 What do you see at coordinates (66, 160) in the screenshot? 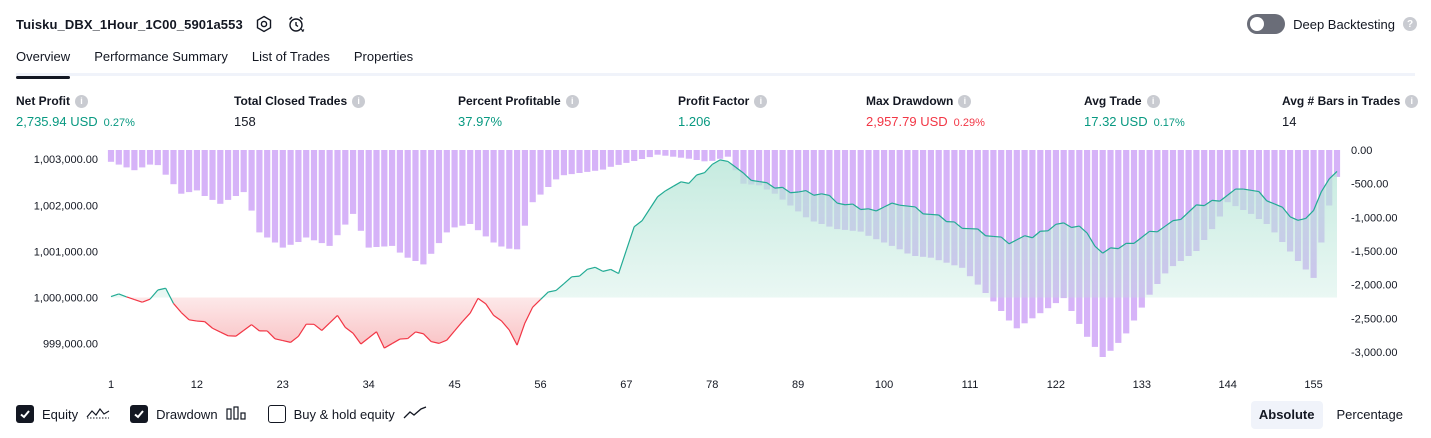
I see `equity-axis-label: 1,003,000.00` at bounding box center [66, 160].